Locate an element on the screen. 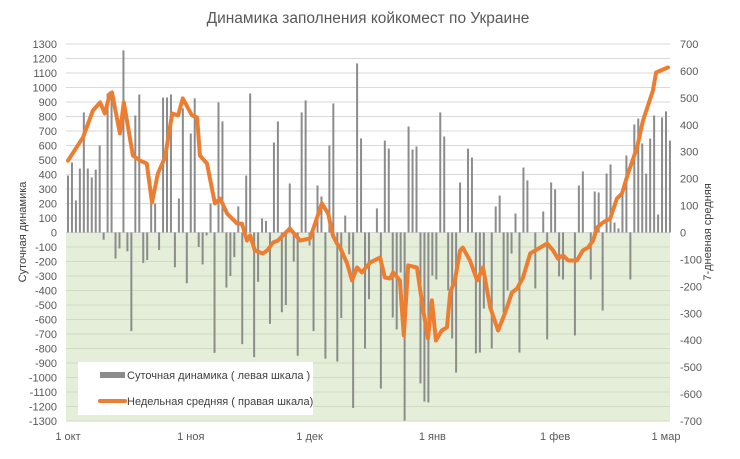  left-tick-label: 500 is located at coordinates (48, 161).